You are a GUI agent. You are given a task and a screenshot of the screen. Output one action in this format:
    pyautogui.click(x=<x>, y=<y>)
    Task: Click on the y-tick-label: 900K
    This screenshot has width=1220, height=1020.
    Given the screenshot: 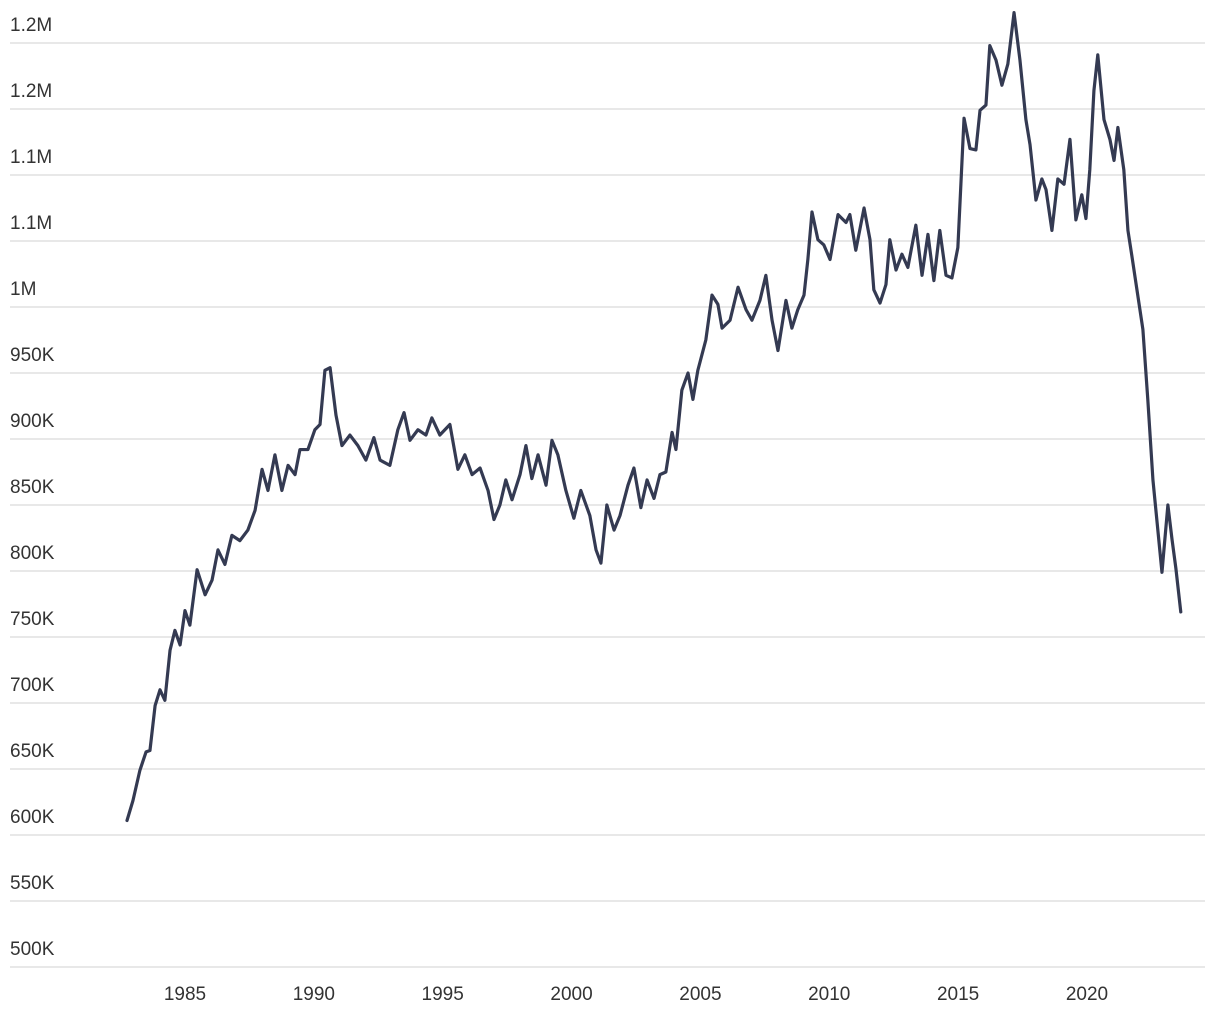 What is the action you would take?
    pyautogui.click(x=32, y=421)
    